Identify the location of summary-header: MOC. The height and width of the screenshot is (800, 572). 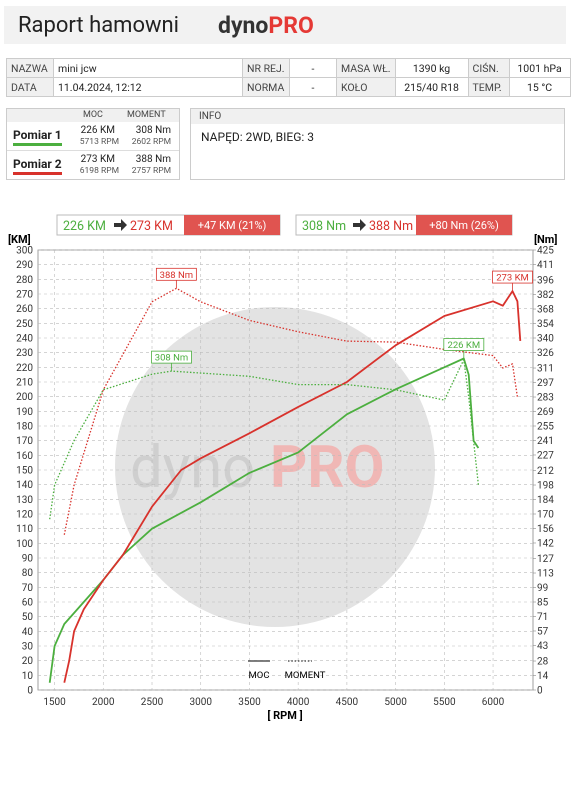
(93, 115).